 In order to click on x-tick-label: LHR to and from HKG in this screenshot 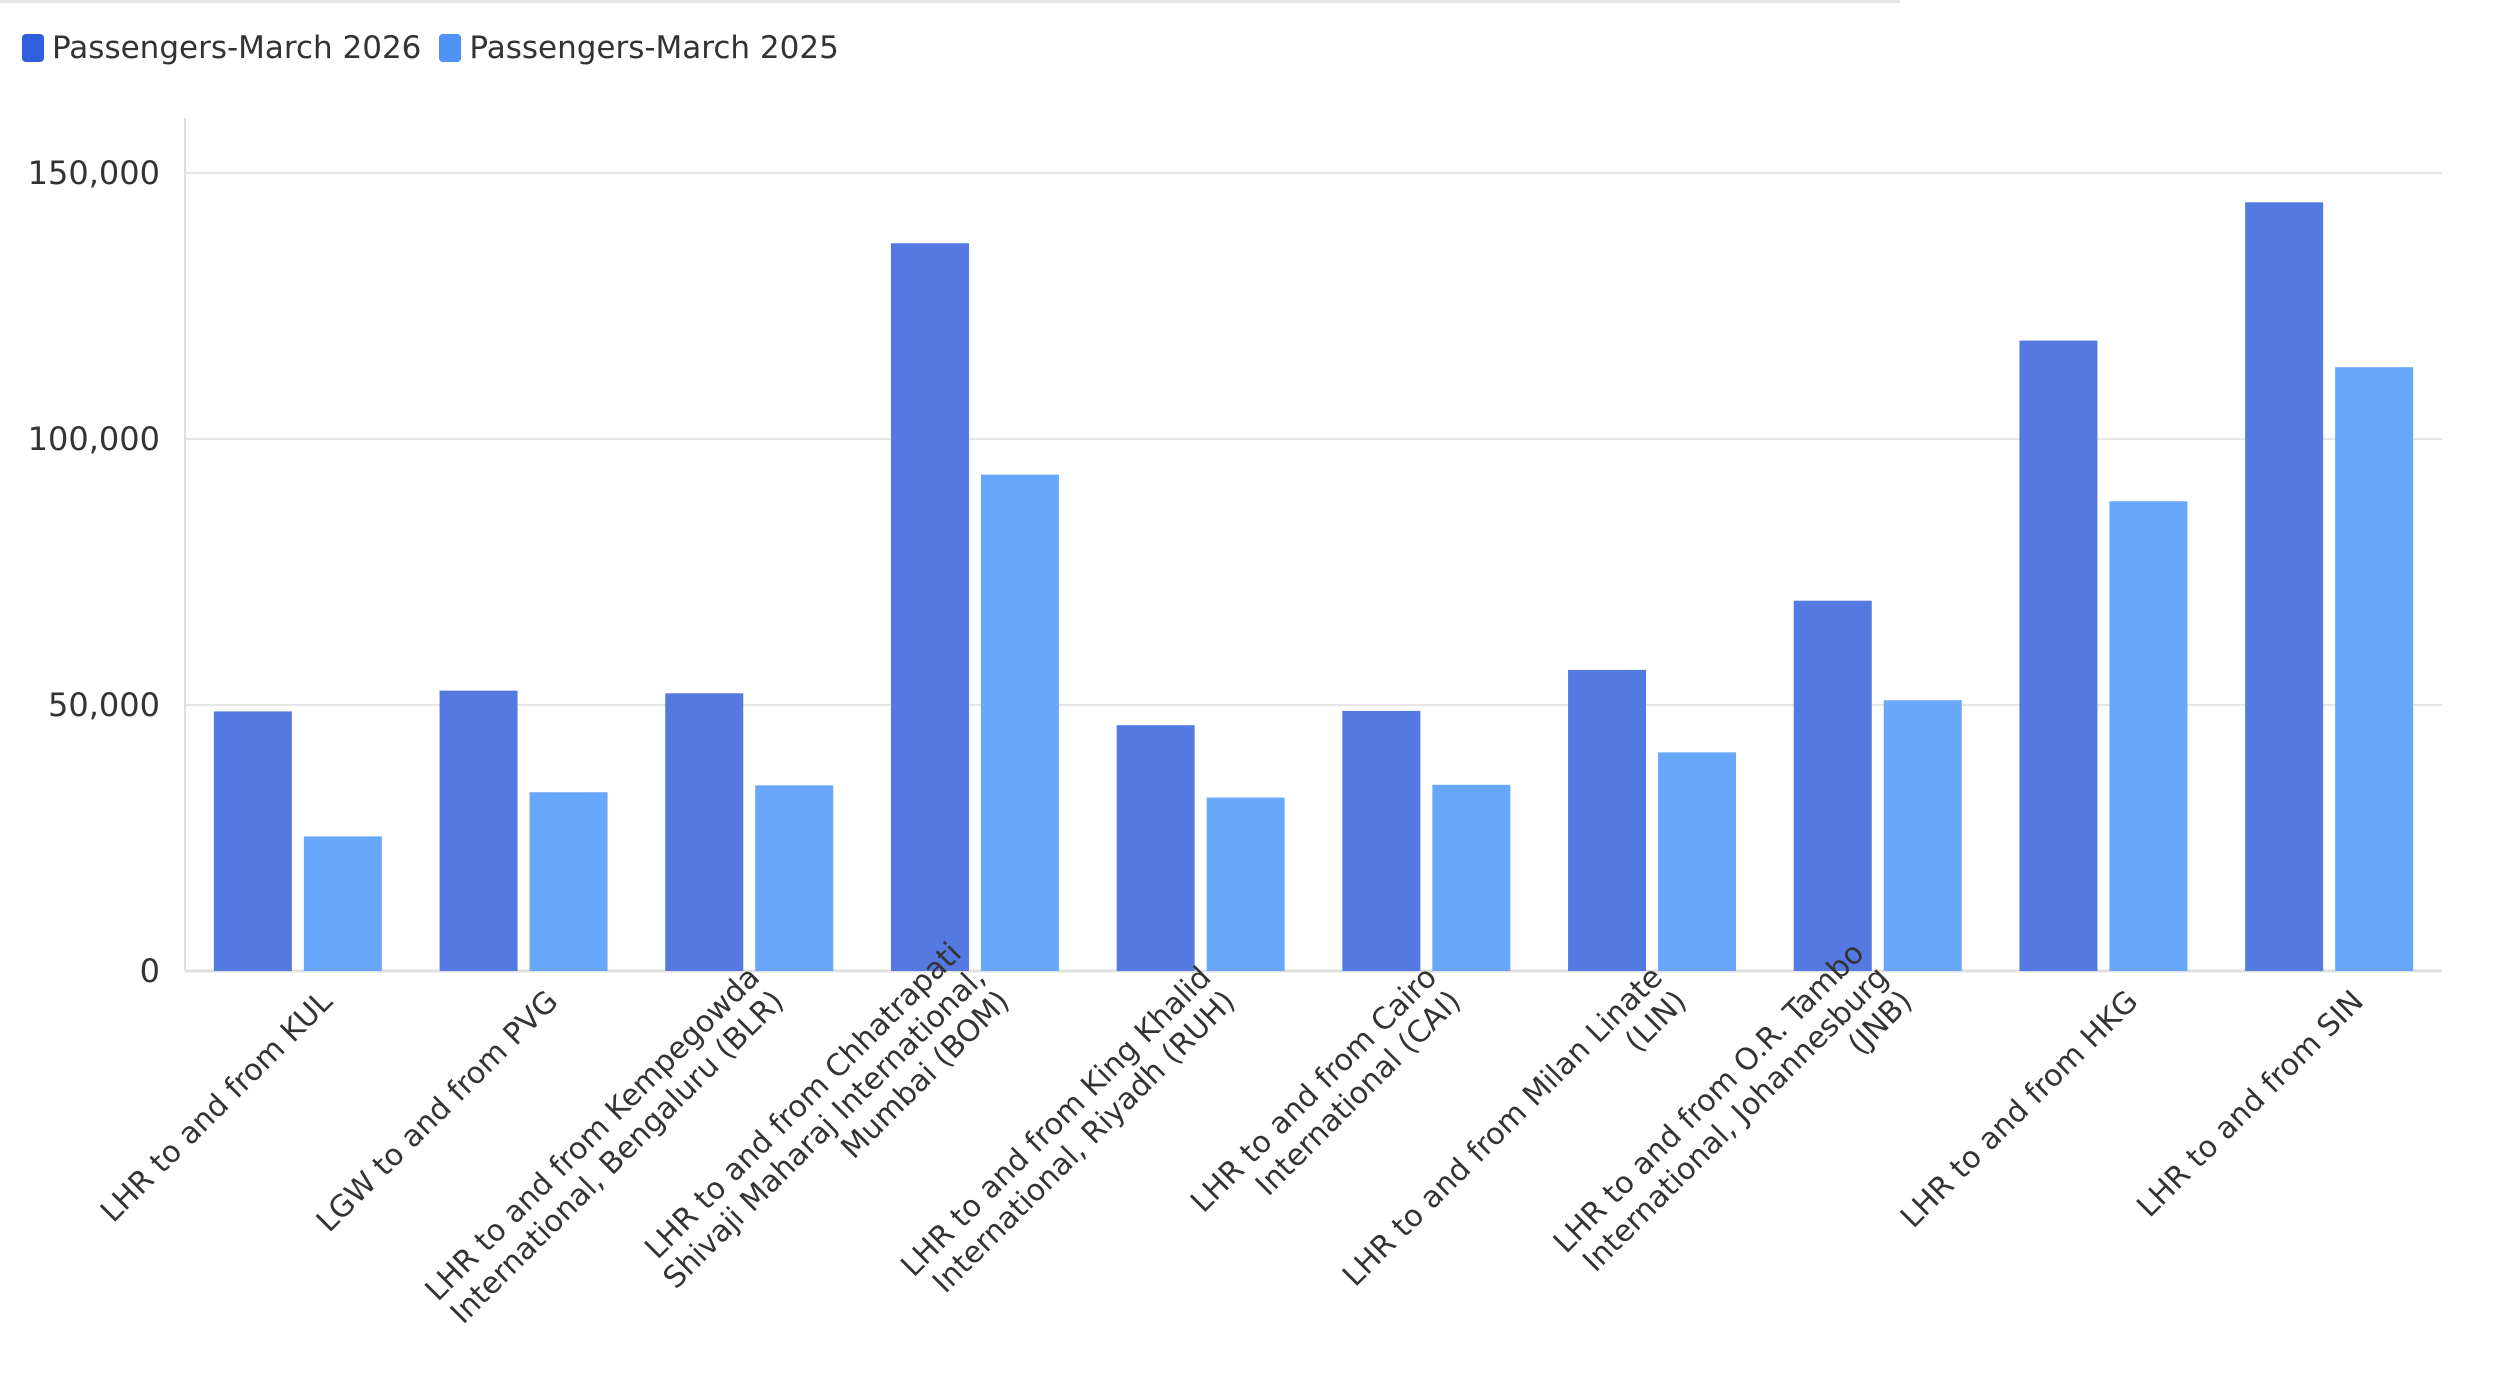, I will do `click(2019, 1109)`.